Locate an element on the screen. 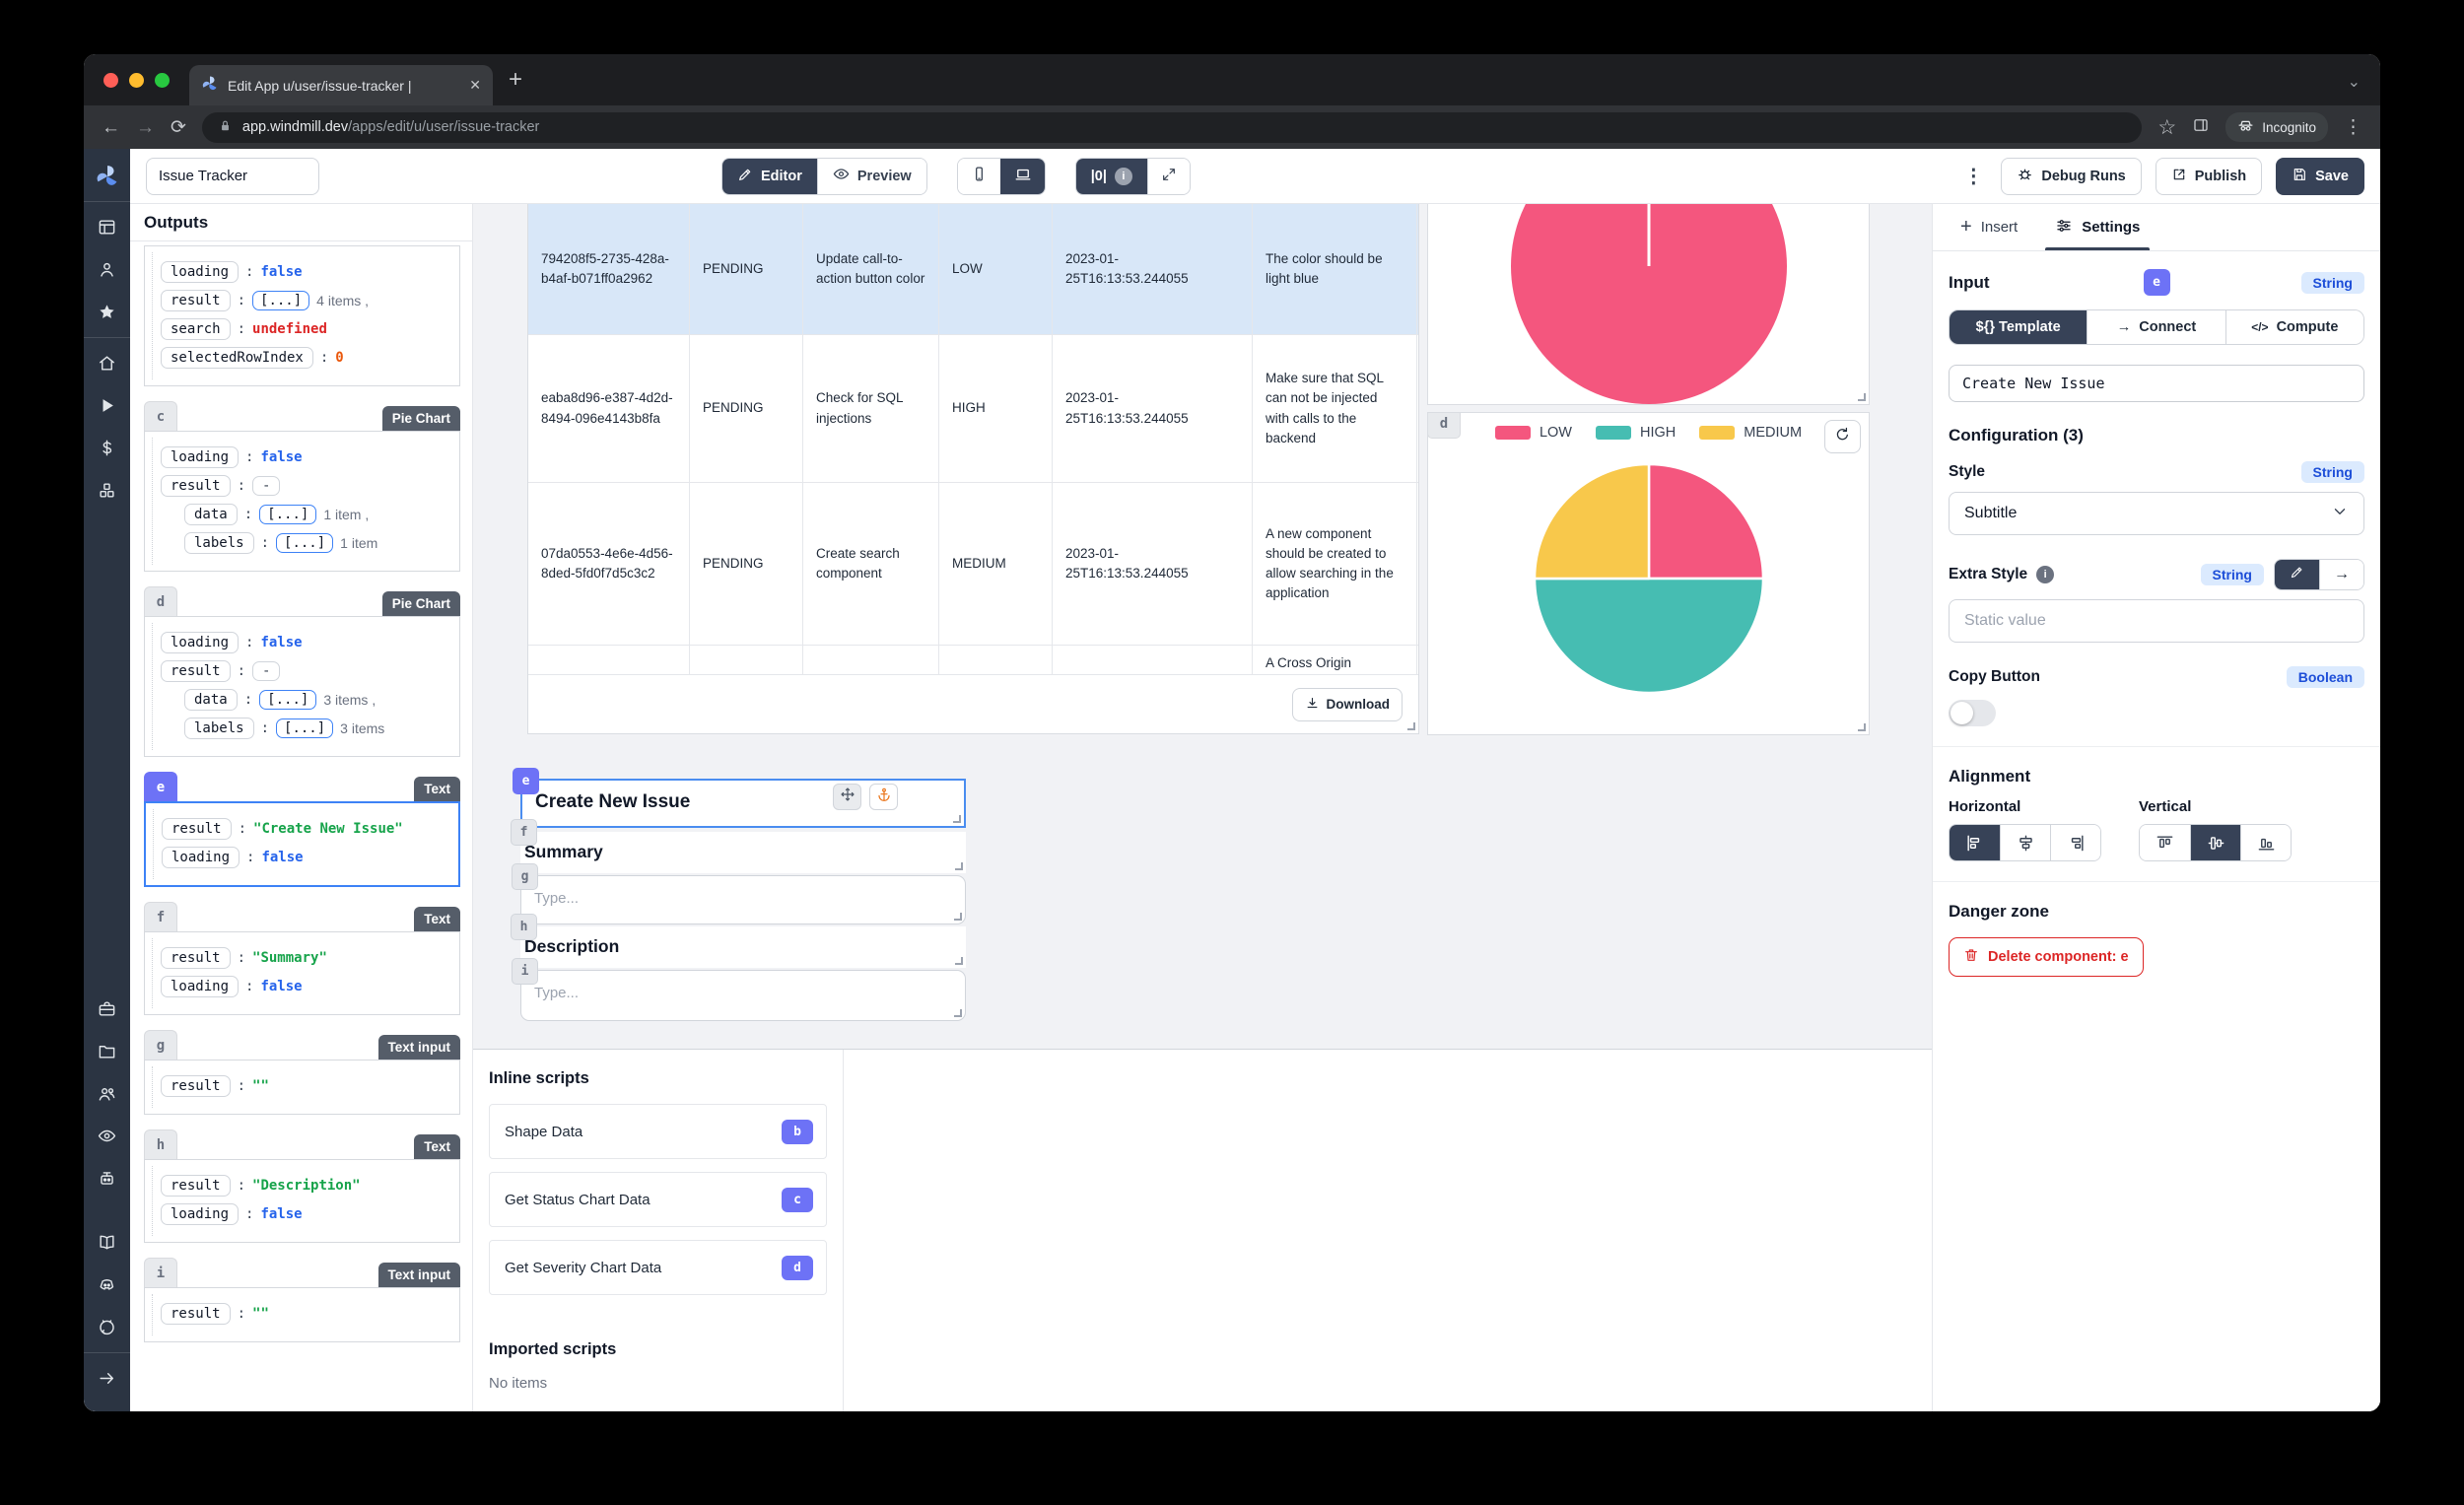 This screenshot has height=1505, width=2464. output-row-labels: labels: [...] 3 items is located at coordinates (316, 728).